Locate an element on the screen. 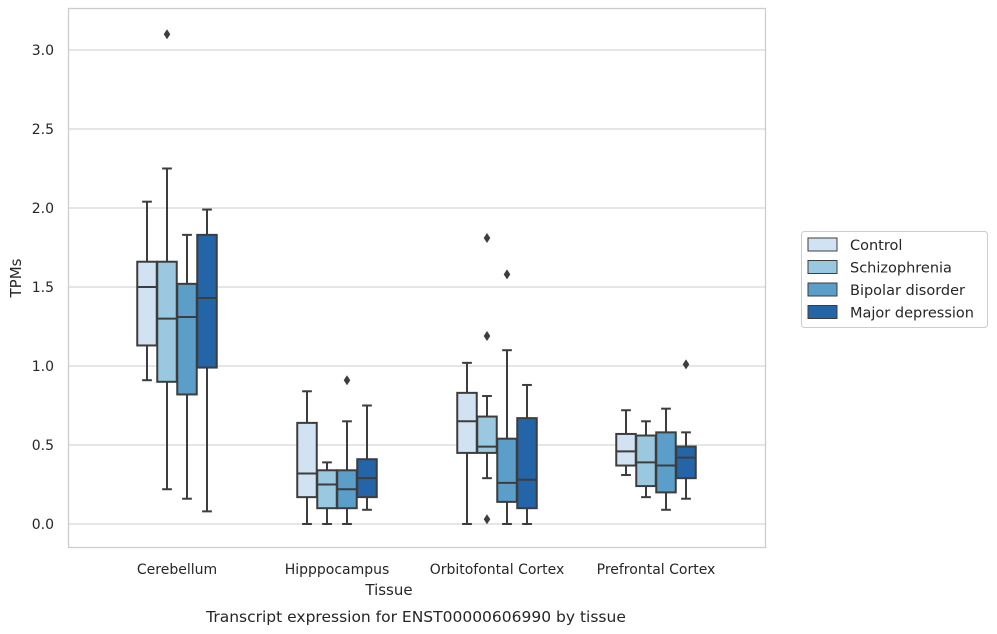 Image resolution: width=997 pixels, height=634 pixels. y-axis-label: TPMs is located at coordinates (16, 278).